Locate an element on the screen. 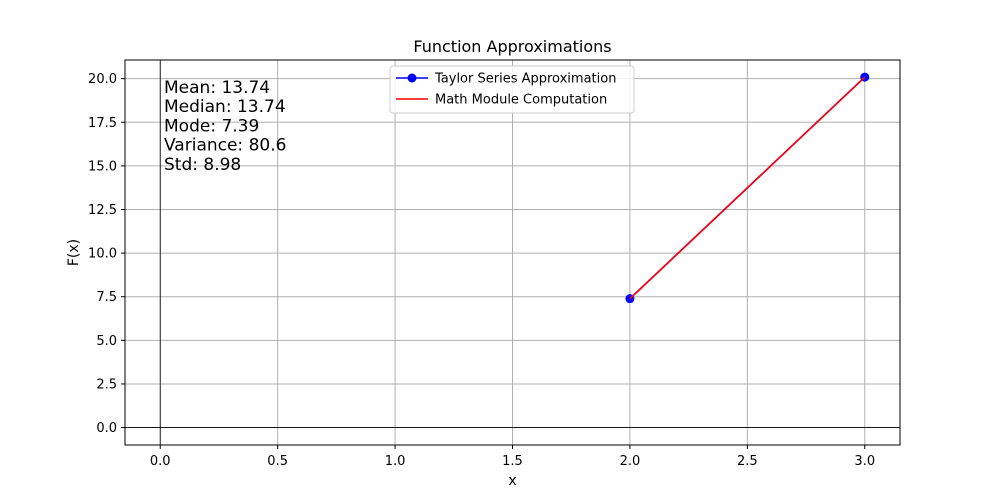 This screenshot has width=1000, height=504. x-tick-label: 1.0 is located at coordinates (395, 461).